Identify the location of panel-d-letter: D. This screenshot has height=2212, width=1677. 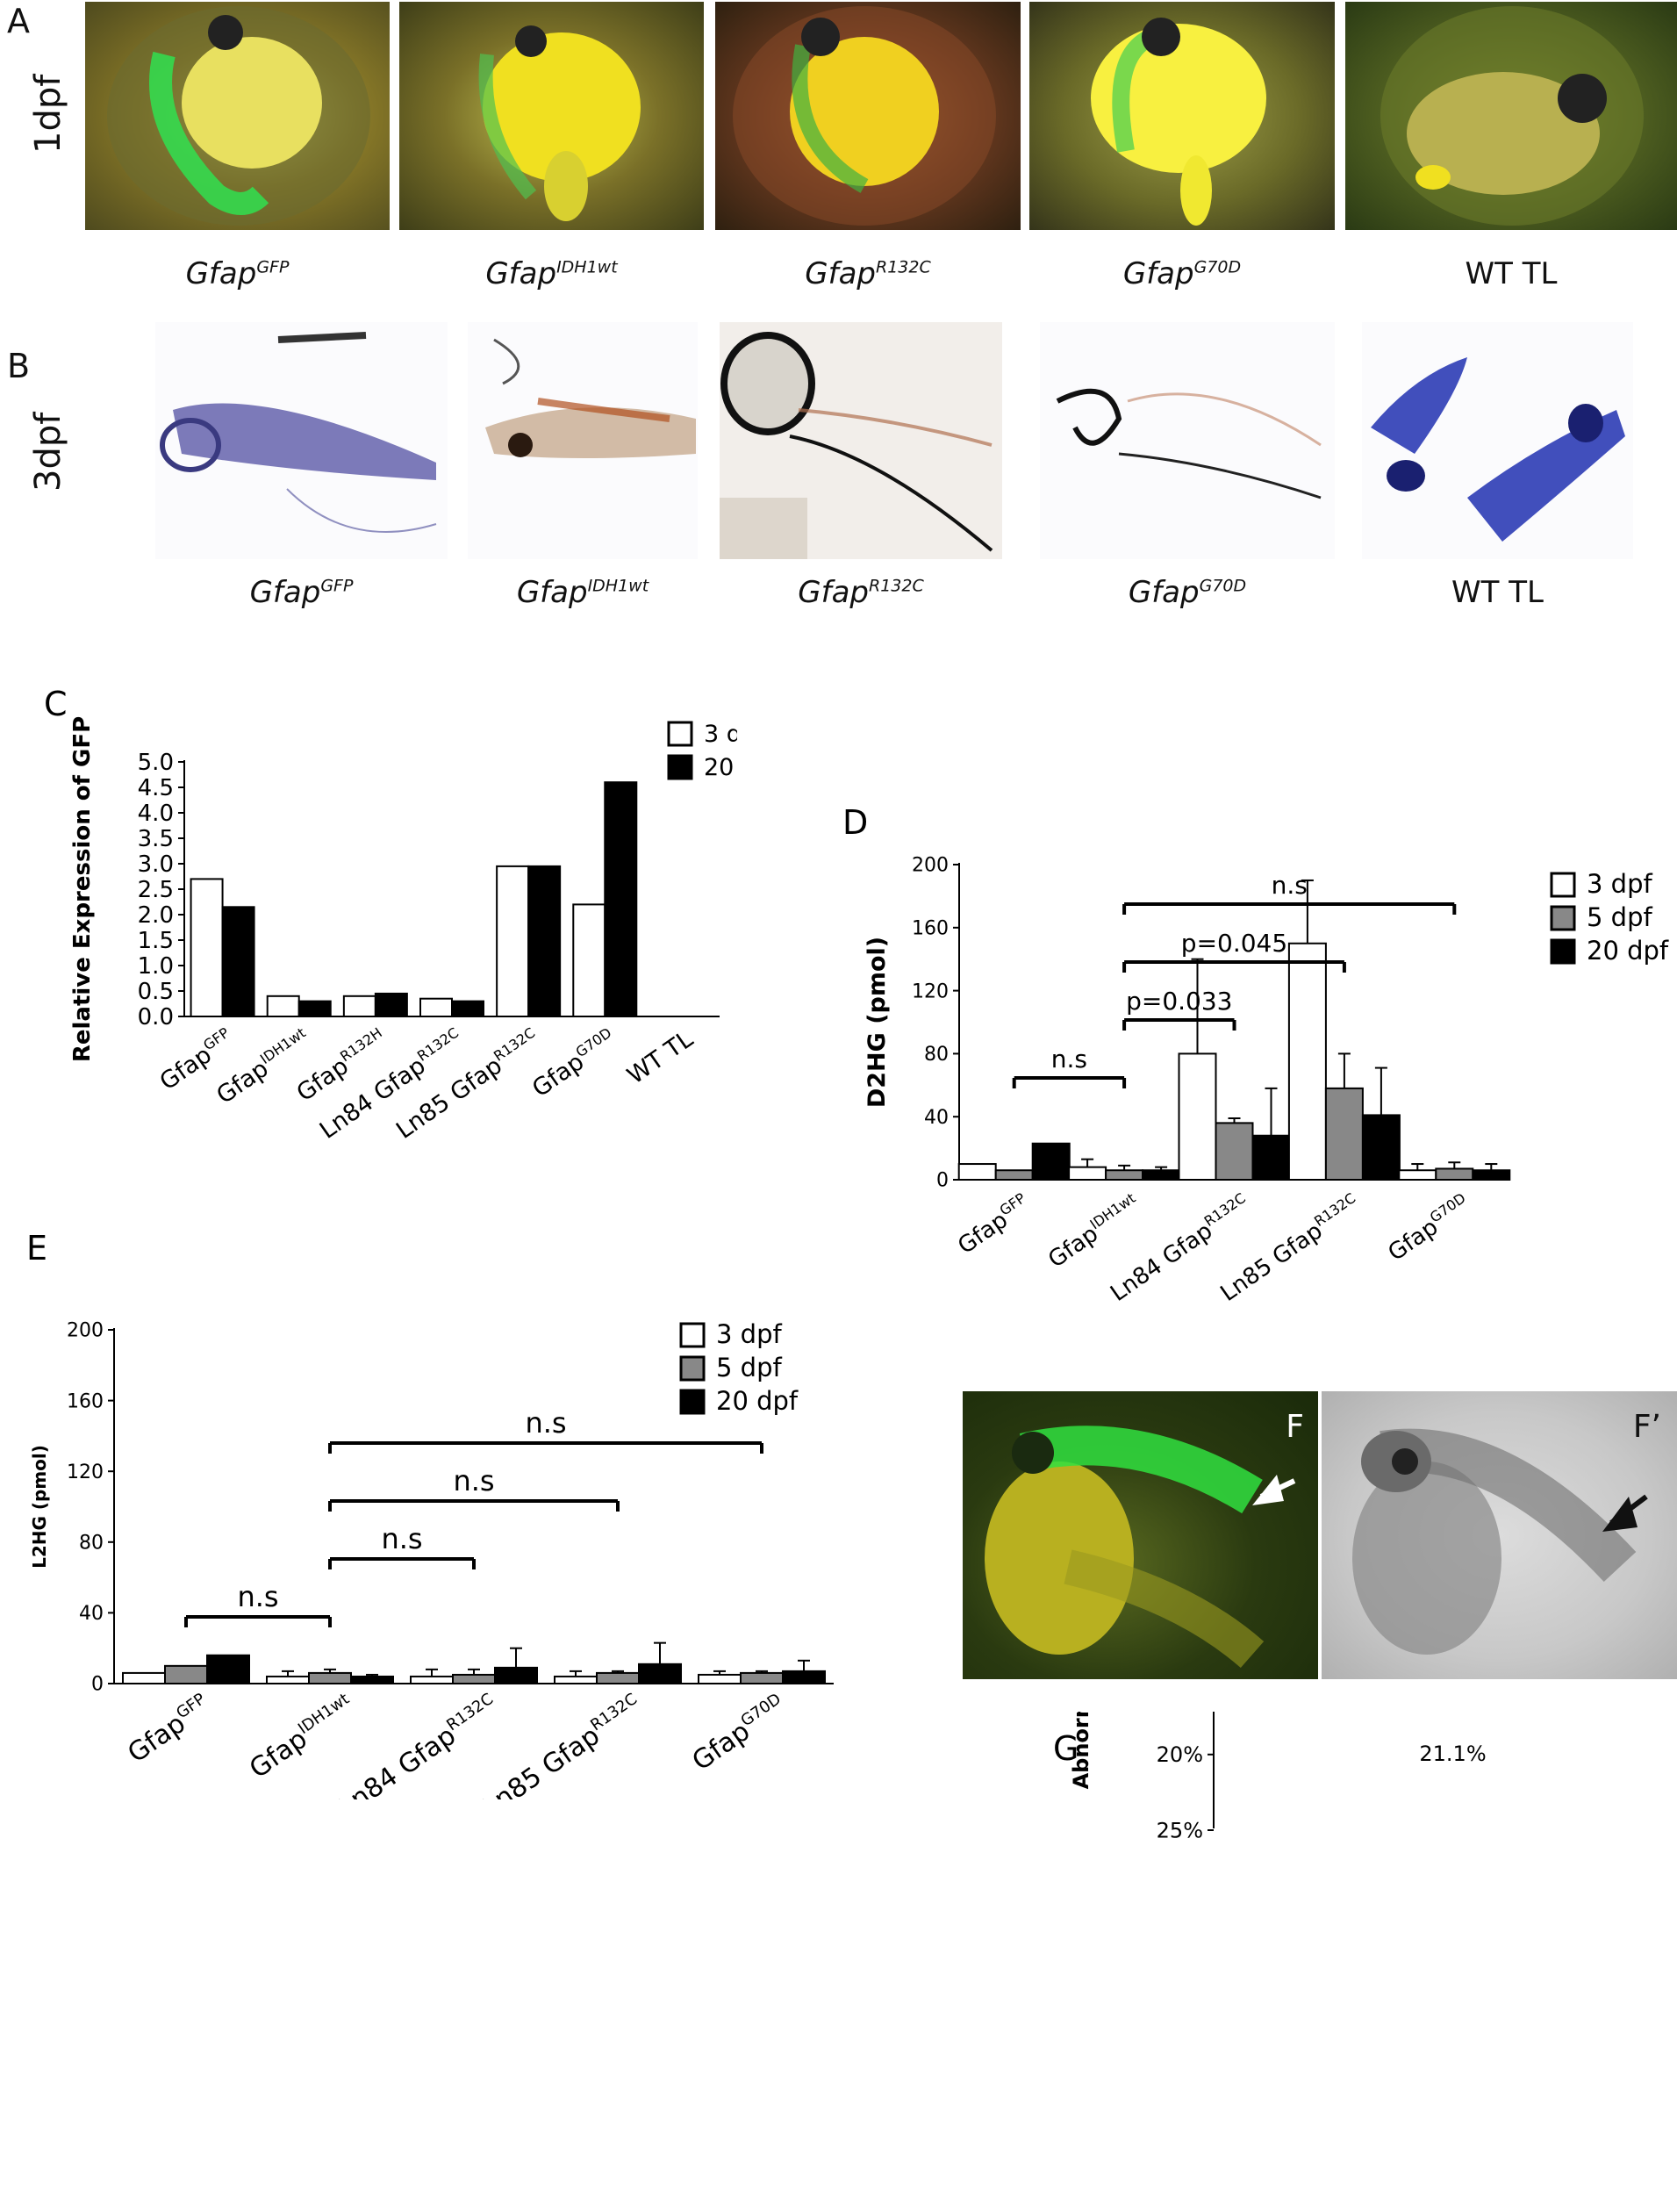
(855, 822).